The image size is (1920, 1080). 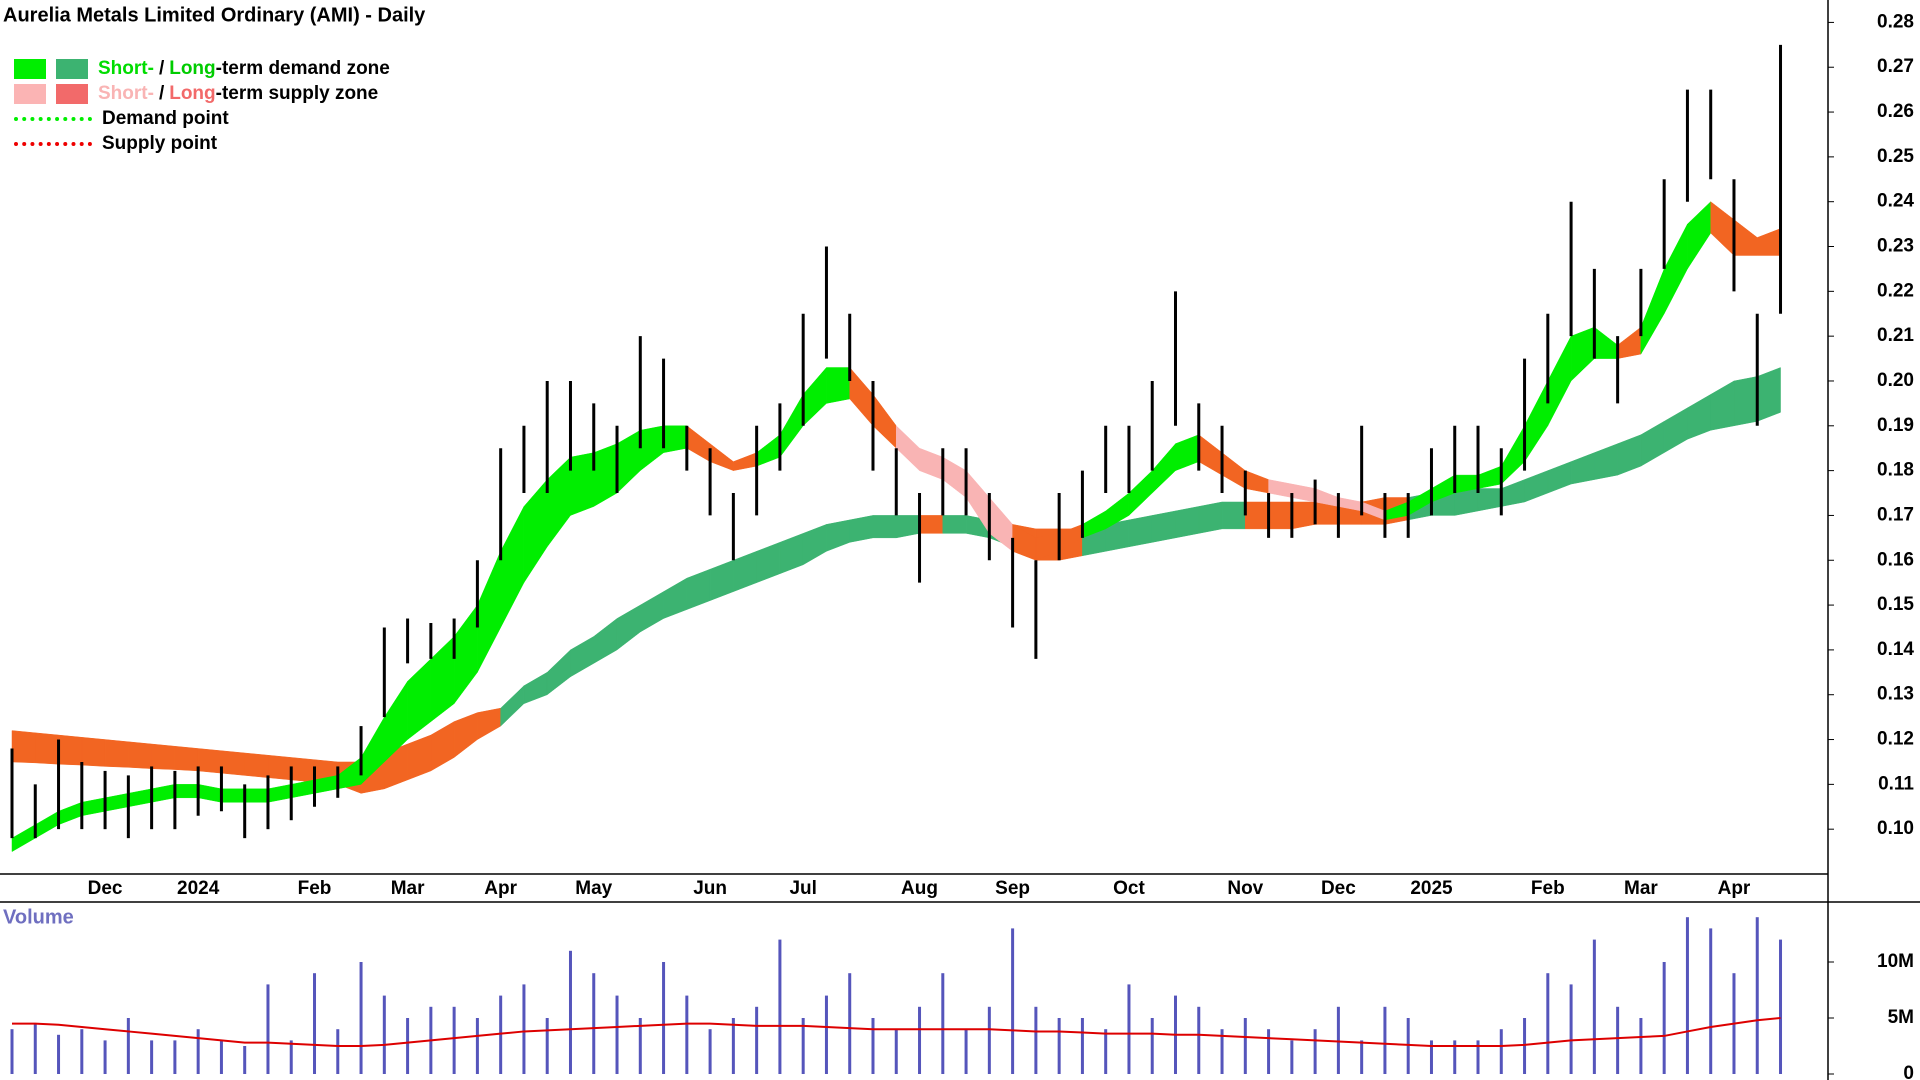 What do you see at coordinates (1895, 649) in the screenshot?
I see `y-tick-label: 0.14` at bounding box center [1895, 649].